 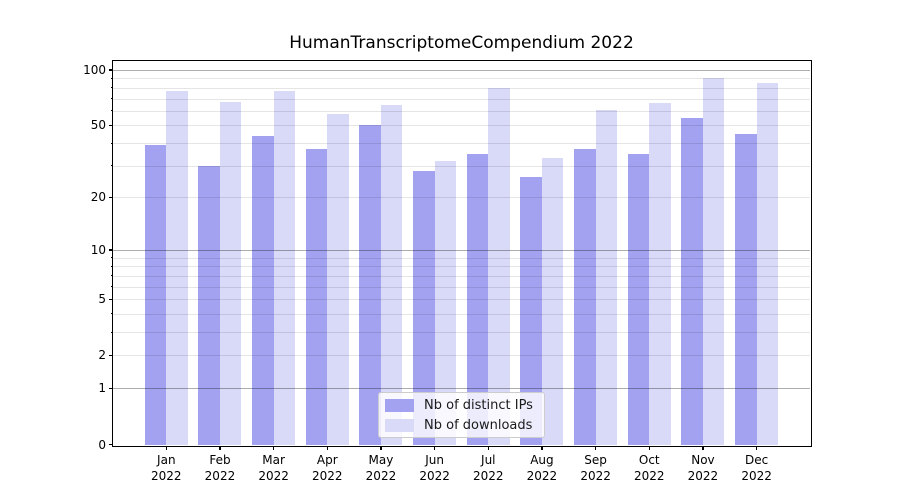 What do you see at coordinates (273, 468) in the screenshot?
I see `x-tick-label-mar: Mar 2022` at bounding box center [273, 468].